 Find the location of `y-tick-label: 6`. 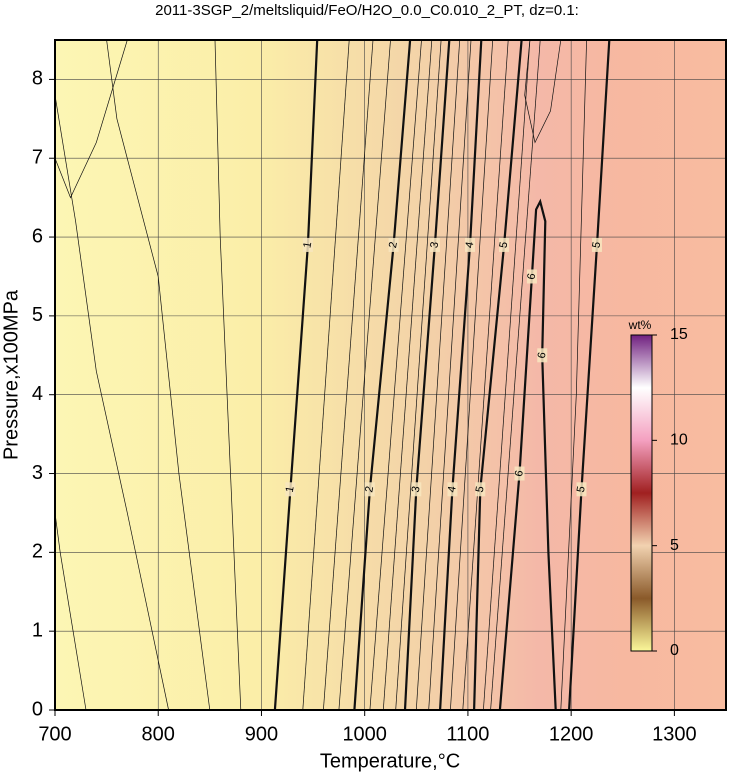

y-tick-label: 6 is located at coordinates (37, 236).